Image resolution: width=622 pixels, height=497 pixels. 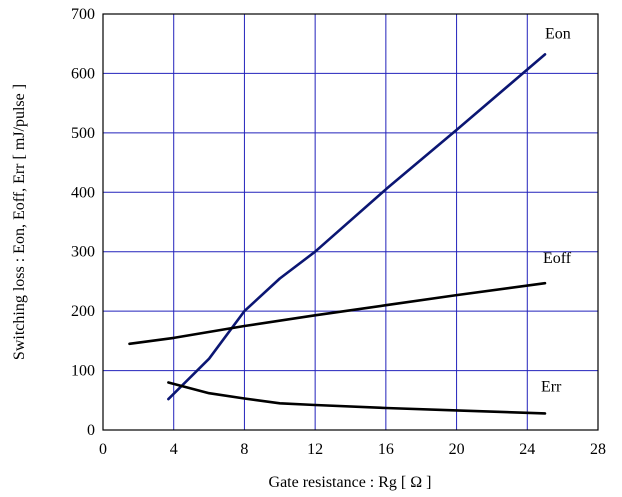 What do you see at coordinates (386, 449) in the screenshot?
I see `x-tick-label: 16` at bounding box center [386, 449].